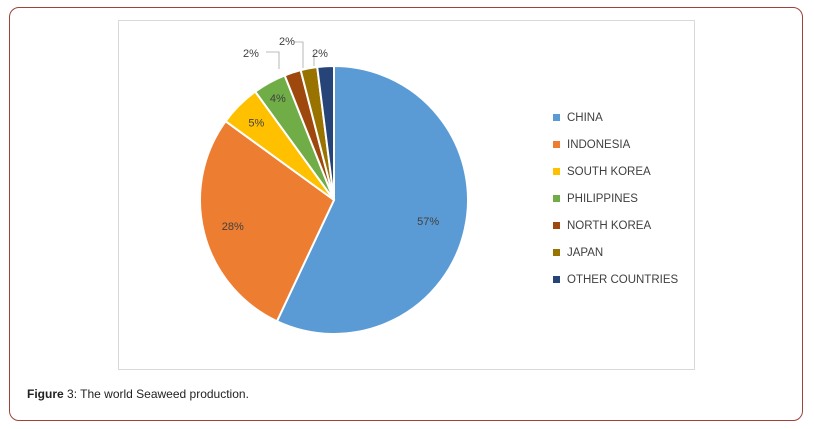  Describe the element at coordinates (251, 54) in the screenshot. I see `data-label-north-korea: 2%` at that location.